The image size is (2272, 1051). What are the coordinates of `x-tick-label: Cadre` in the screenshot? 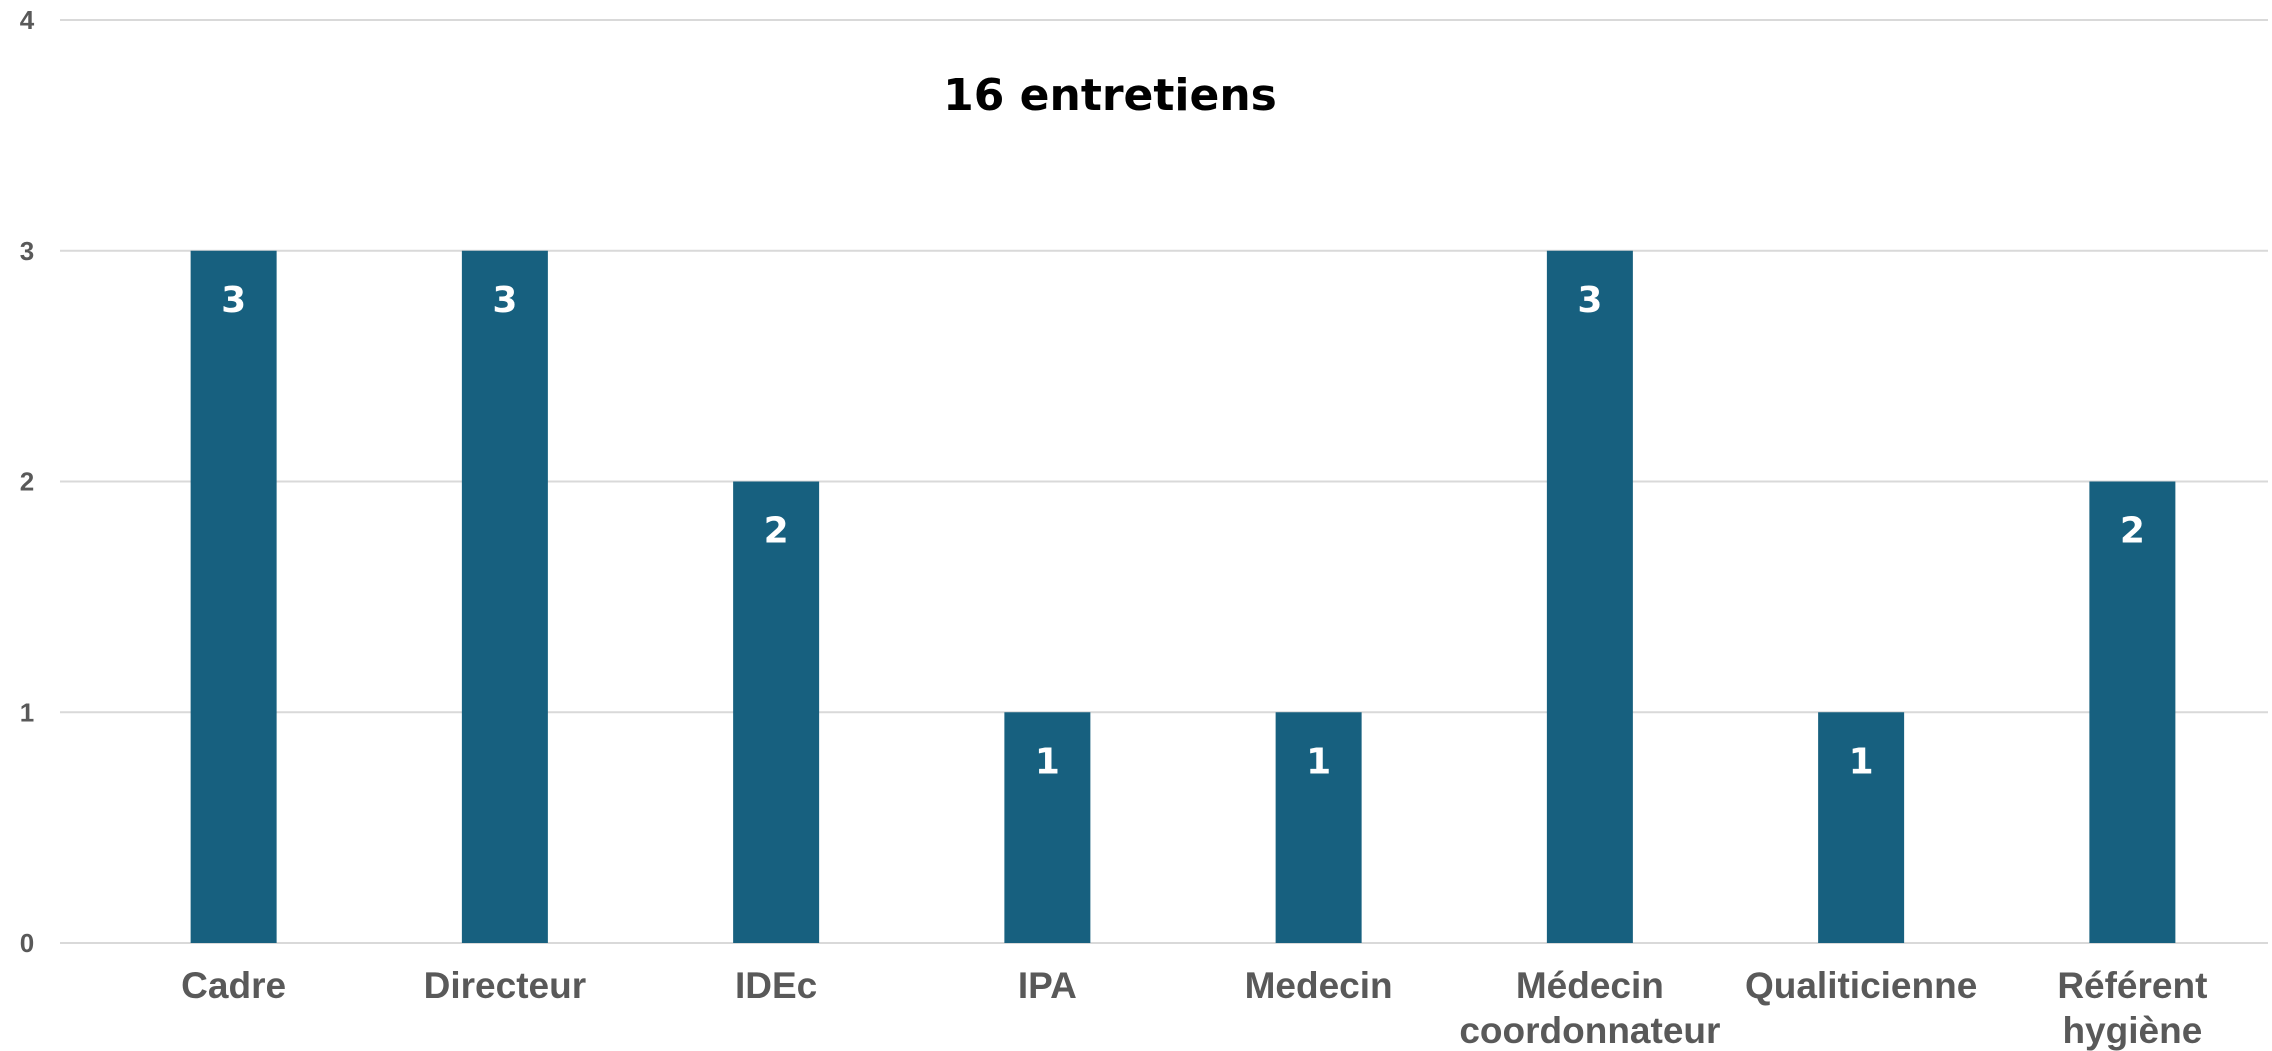 It's located at (233, 985).